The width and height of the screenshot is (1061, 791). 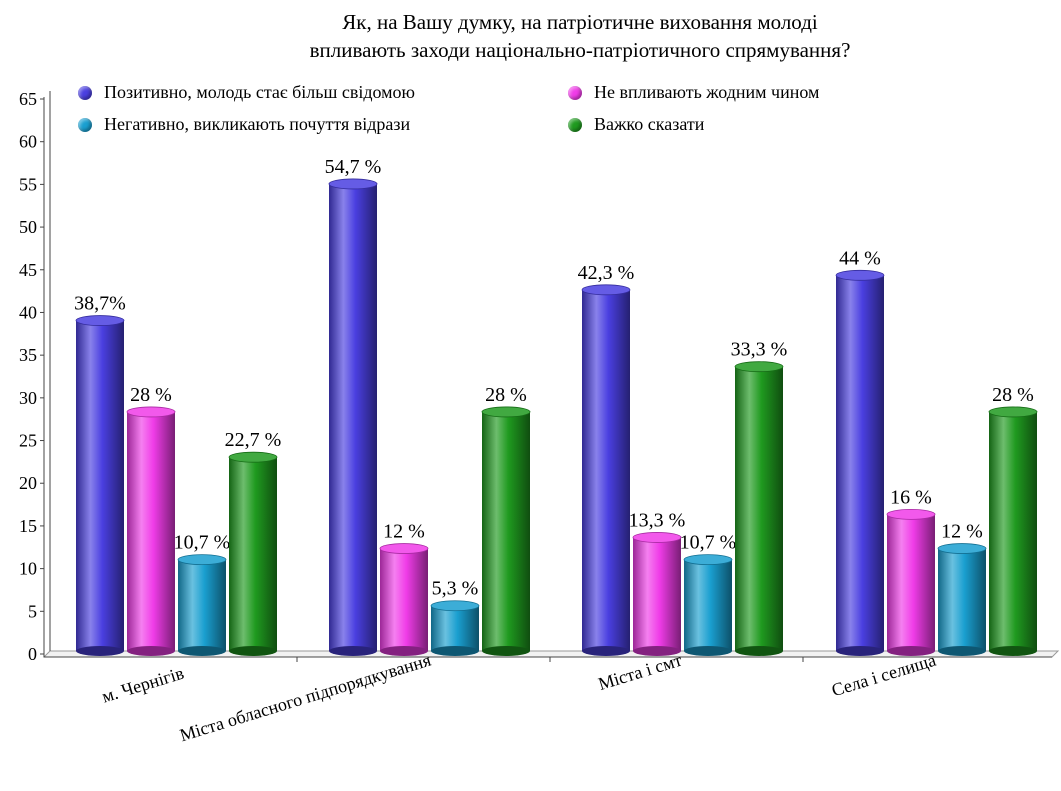 I want to click on data-label-positive-2: 54,7 %, so click(x=353, y=167).